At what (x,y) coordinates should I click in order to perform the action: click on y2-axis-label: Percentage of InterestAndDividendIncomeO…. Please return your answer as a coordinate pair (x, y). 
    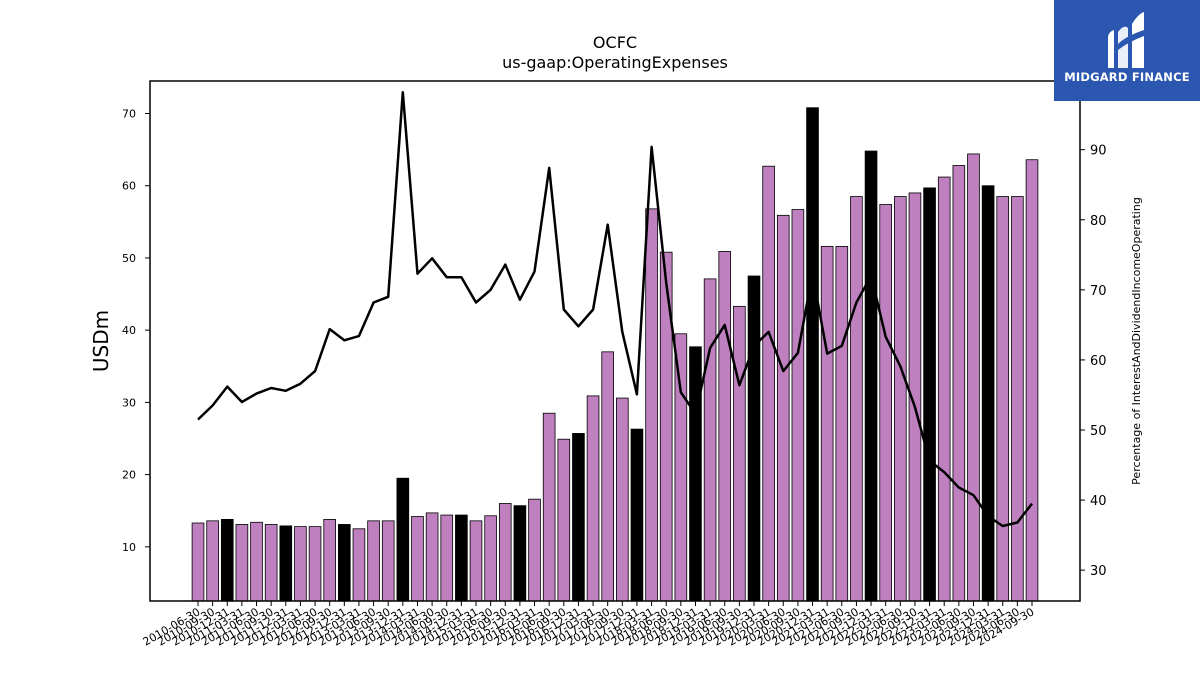
    Looking at the image, I should click on (1136, 341).